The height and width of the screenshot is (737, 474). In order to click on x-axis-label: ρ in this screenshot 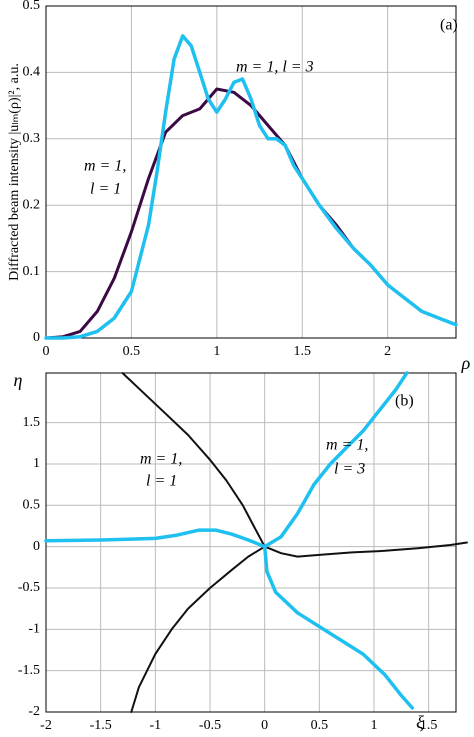, I will do `click(466, 363)`.